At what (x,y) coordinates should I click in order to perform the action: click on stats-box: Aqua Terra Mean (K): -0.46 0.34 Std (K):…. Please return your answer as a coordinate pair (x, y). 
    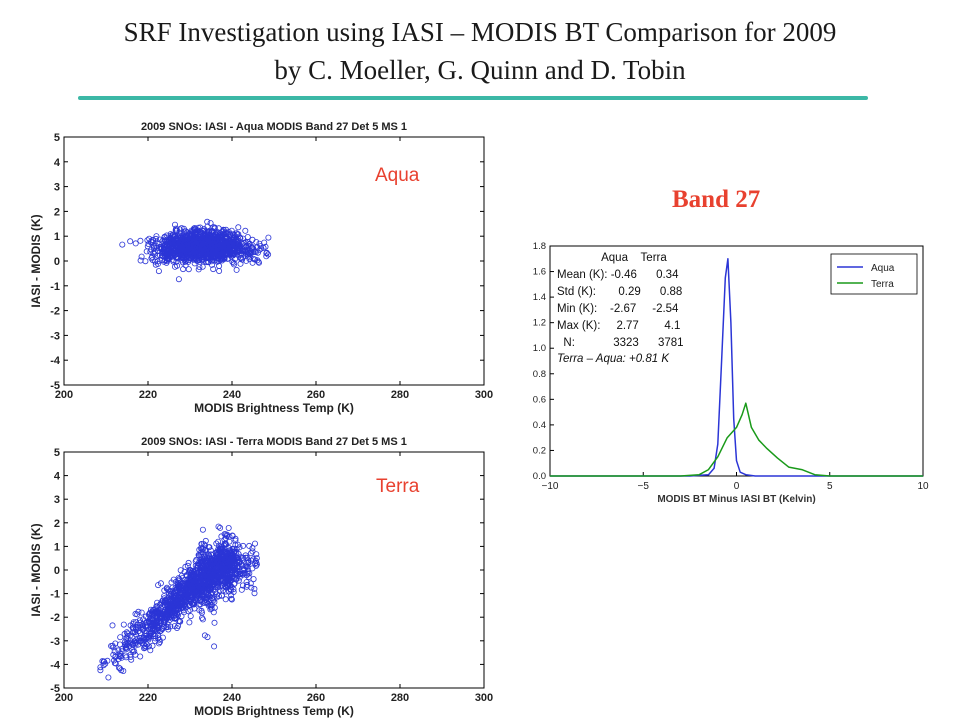
    Looking at the image, I should click on (620, 309).